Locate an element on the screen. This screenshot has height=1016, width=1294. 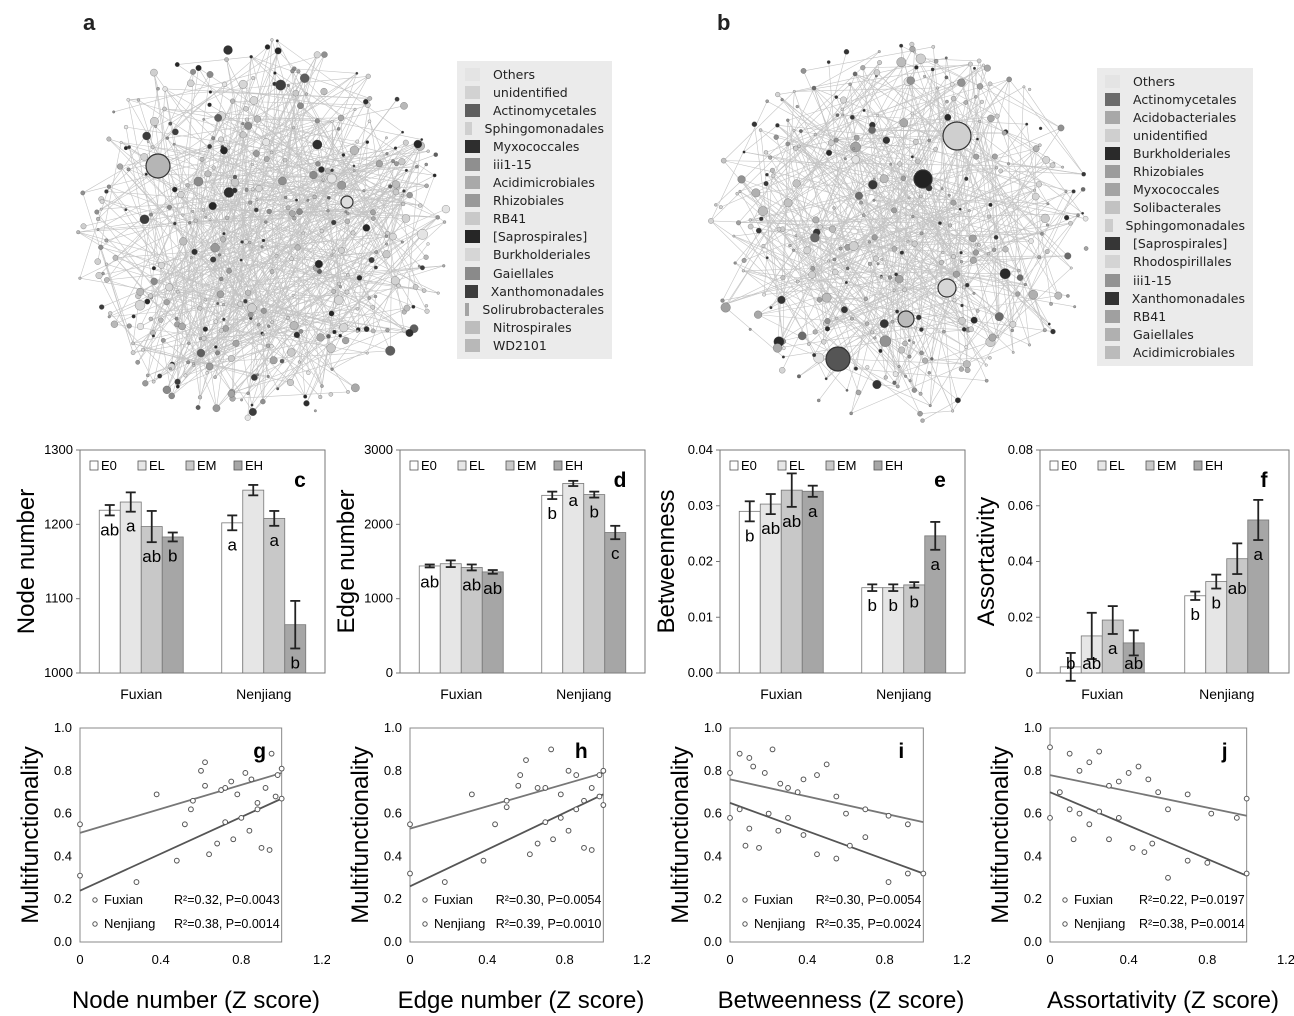
stat-label: R²=0.38, P=0.0014 is located at coordinates (227, 924).